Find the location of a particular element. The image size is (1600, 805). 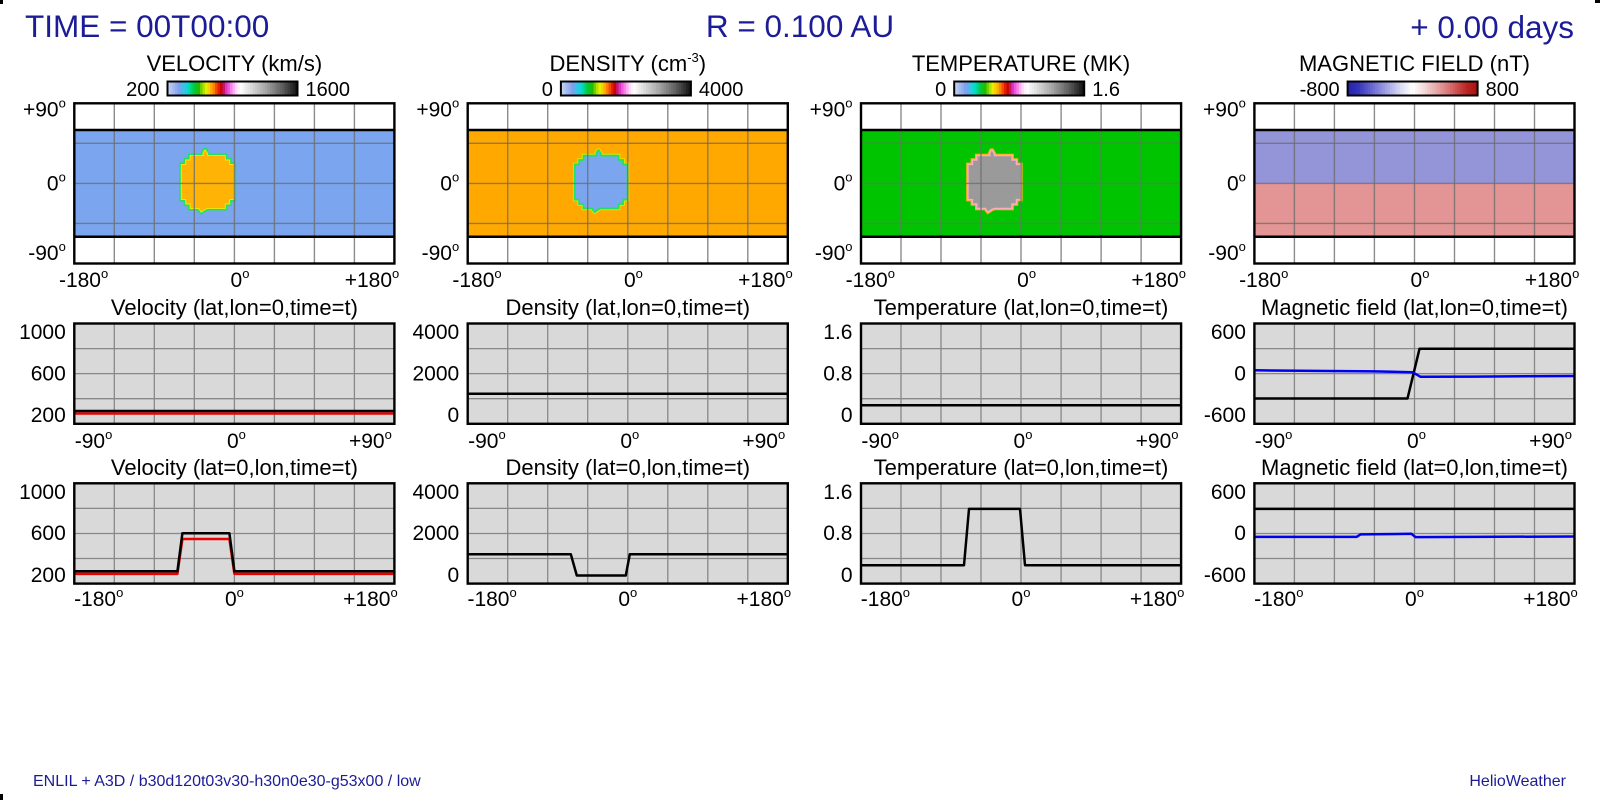

svg-text: Temperature (lat,lon=0,time=t) is located at coordinates (1021, 307).